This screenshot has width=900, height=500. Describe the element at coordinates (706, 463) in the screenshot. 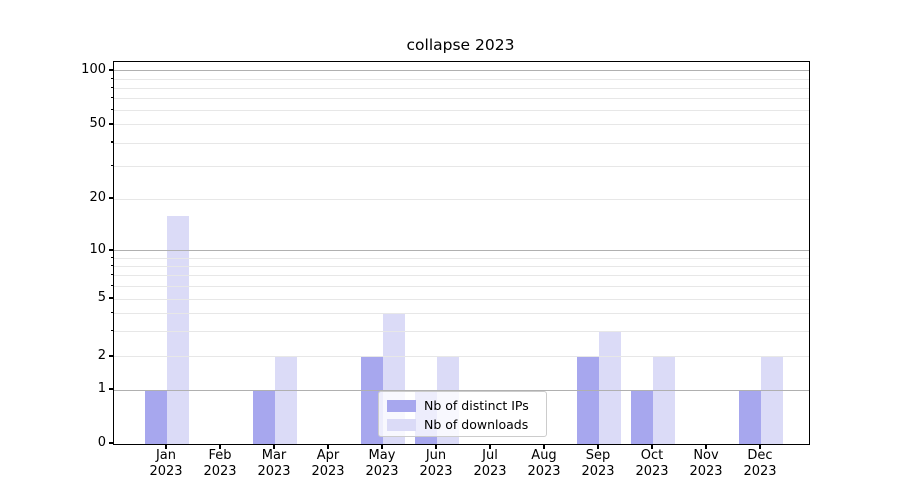

I see `x-tick-label: Nov 2023` at that location.